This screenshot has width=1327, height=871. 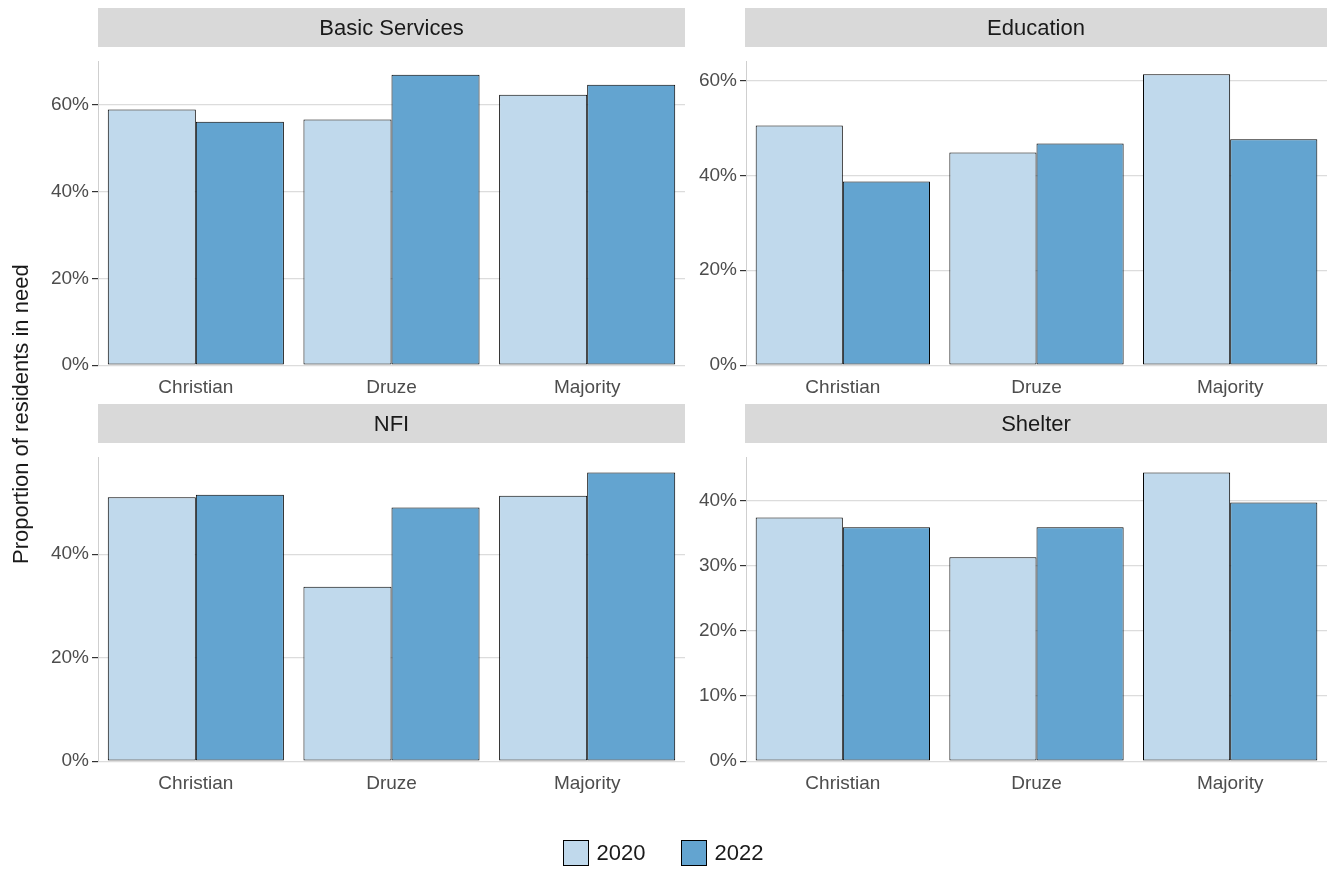 I want to click on chart-title: Shelter, so click(x=1036, y=423).